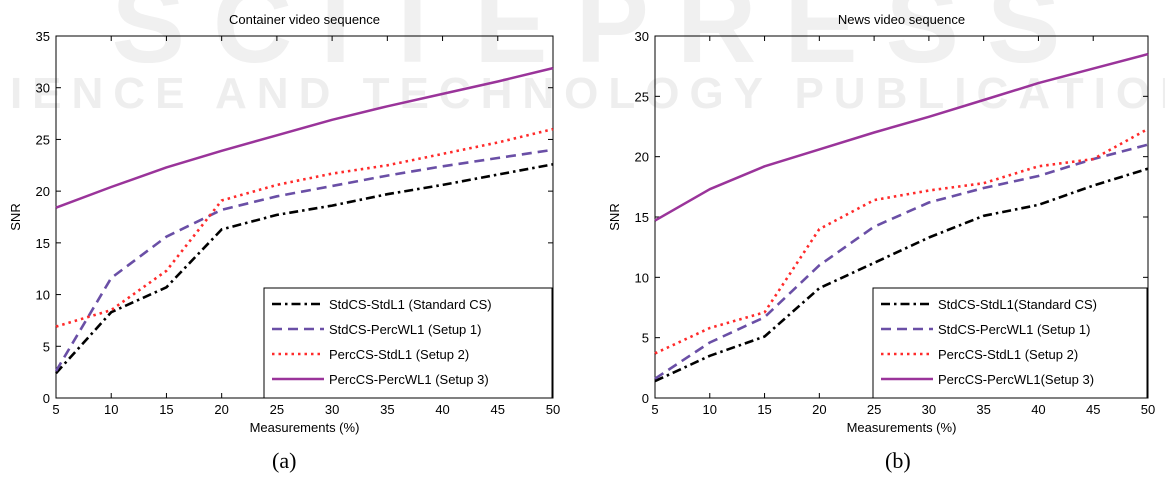 The image size is (1165, 479). Describe the element at coordinates (284, 460) in the screenshot. I see `panel-caption-a: (a)` at that location.